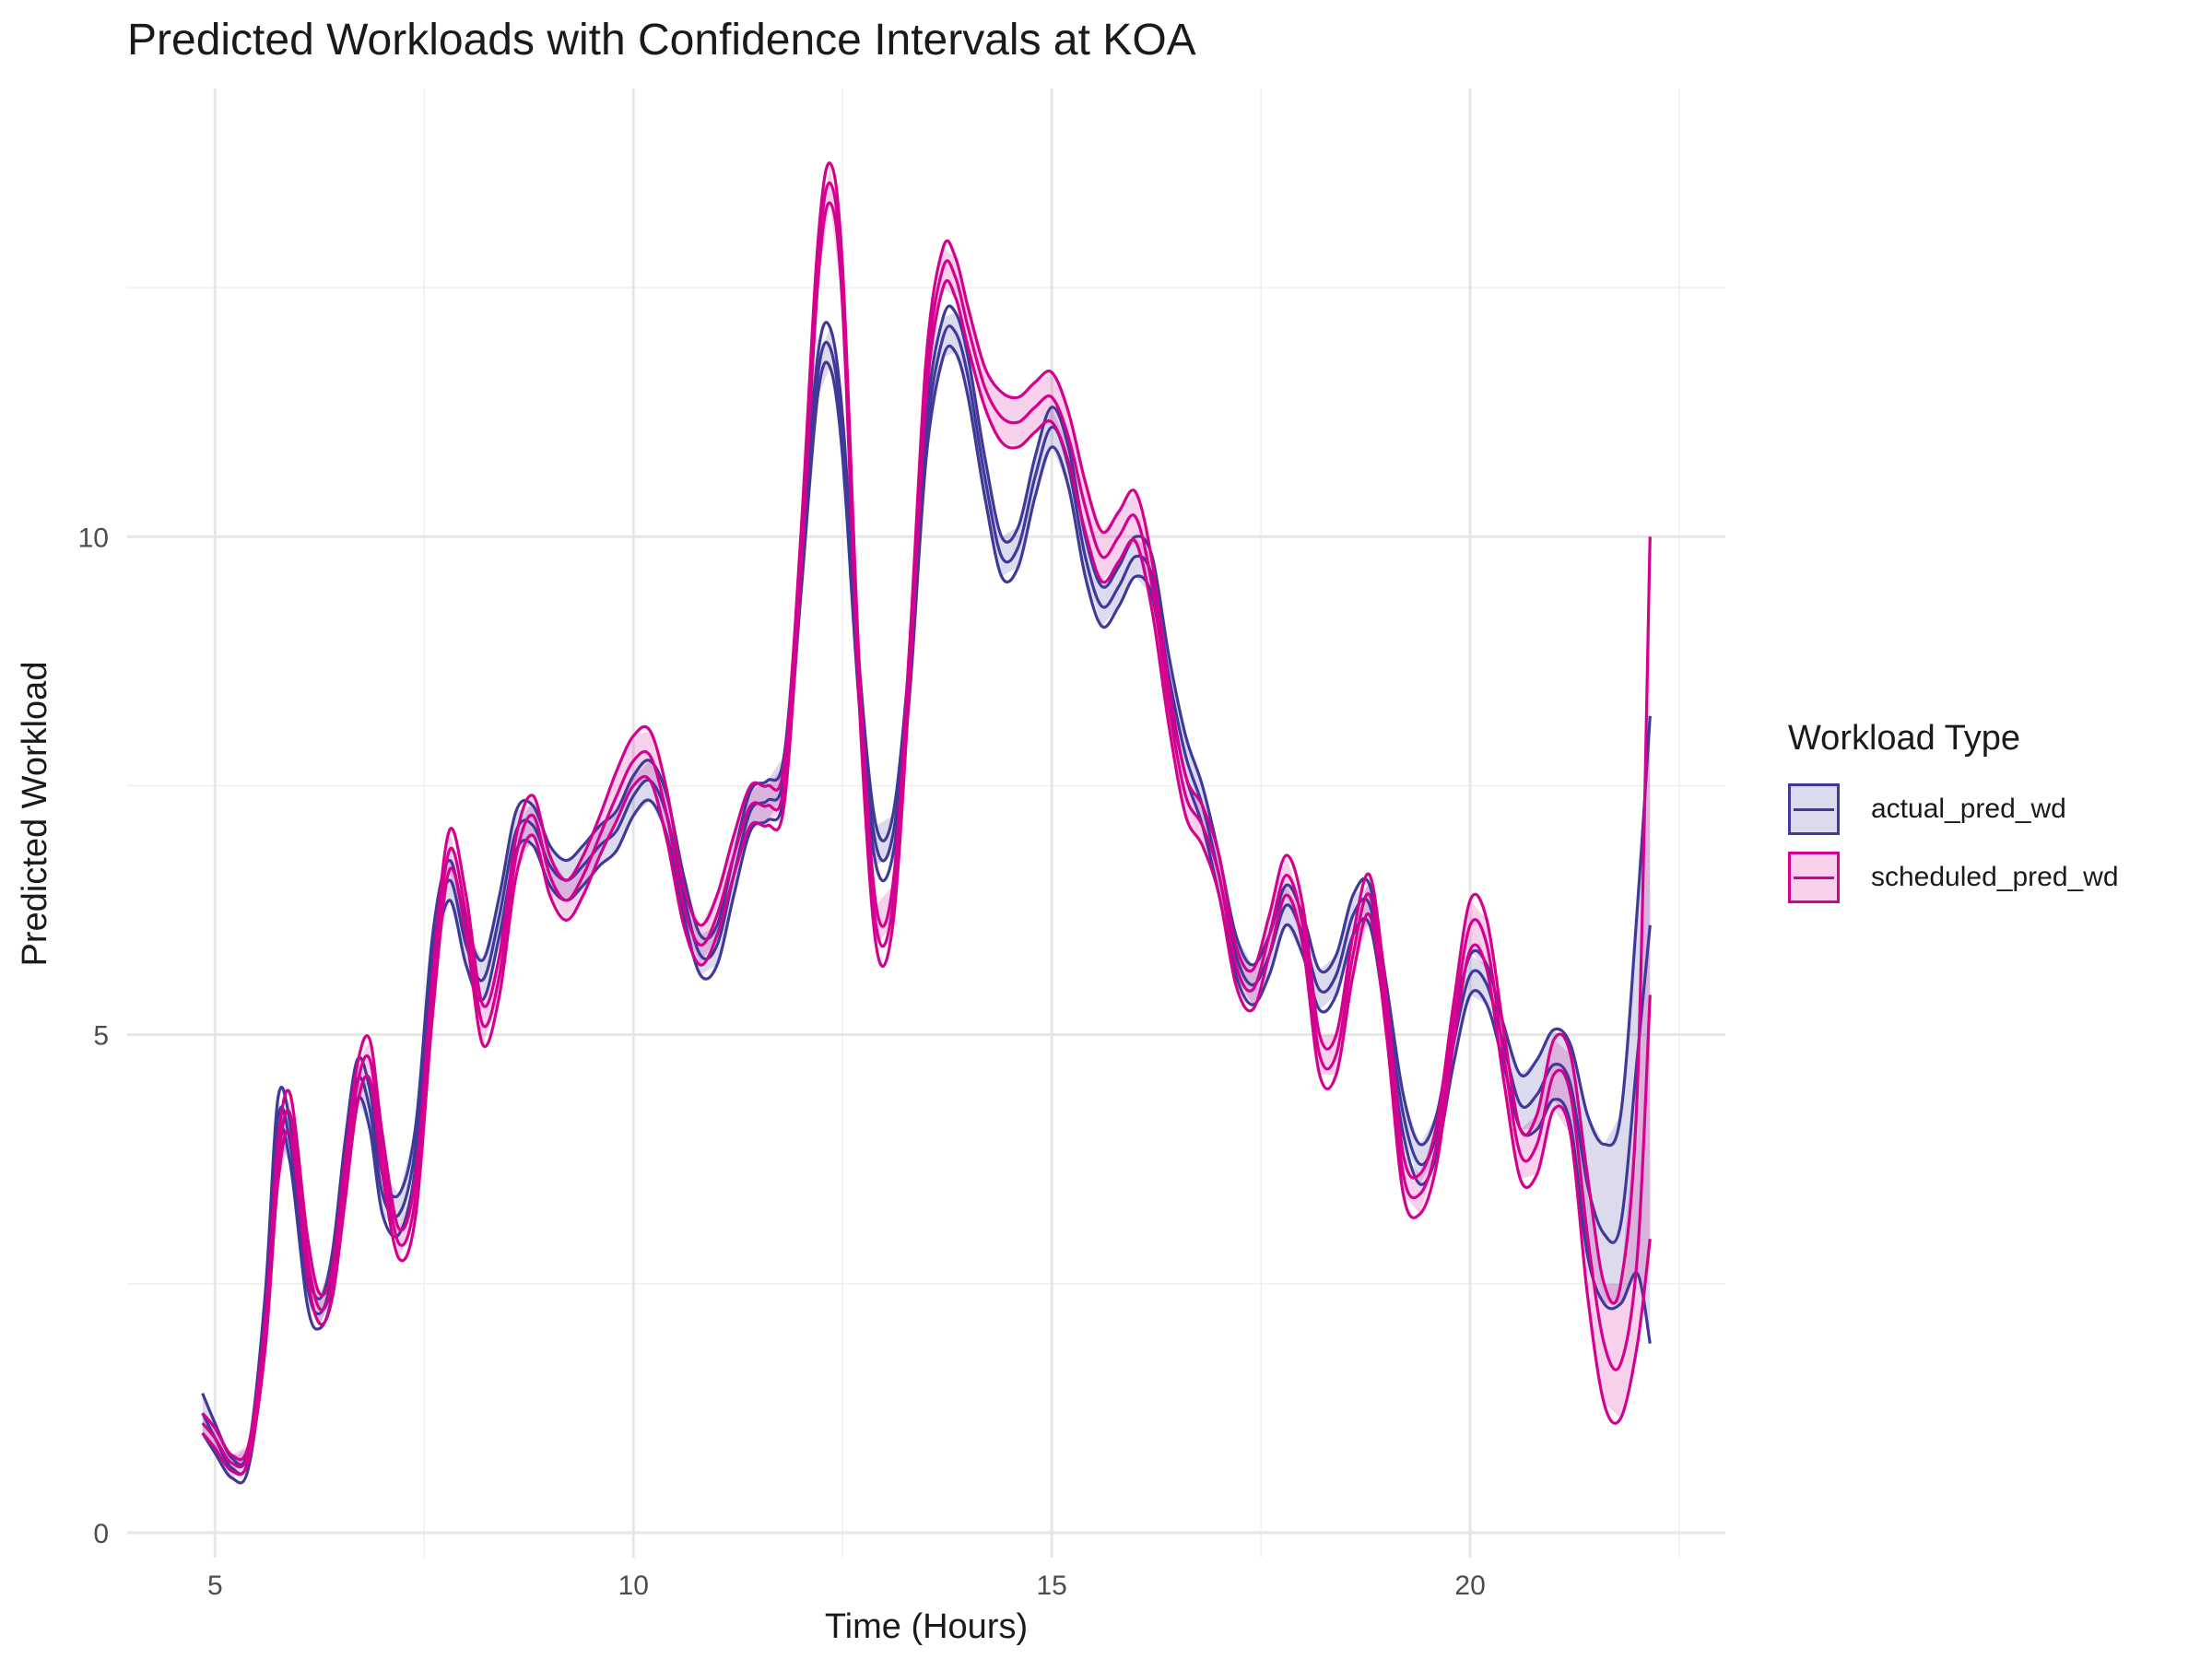  I want to click on y-tick-label: 10, so click(93, 538).